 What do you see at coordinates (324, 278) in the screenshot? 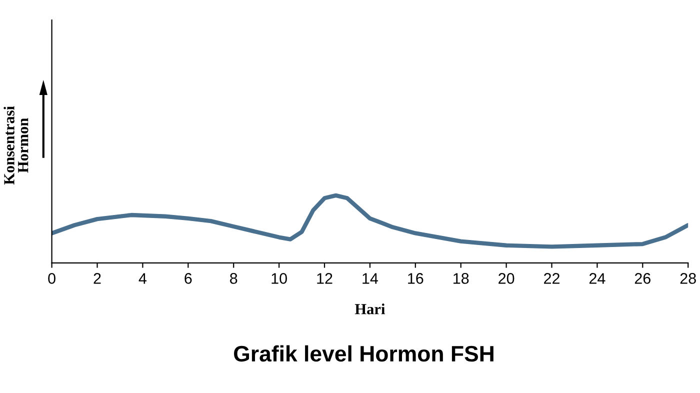
I see `x-tick-label: 12` at bounding box center [324, 278].